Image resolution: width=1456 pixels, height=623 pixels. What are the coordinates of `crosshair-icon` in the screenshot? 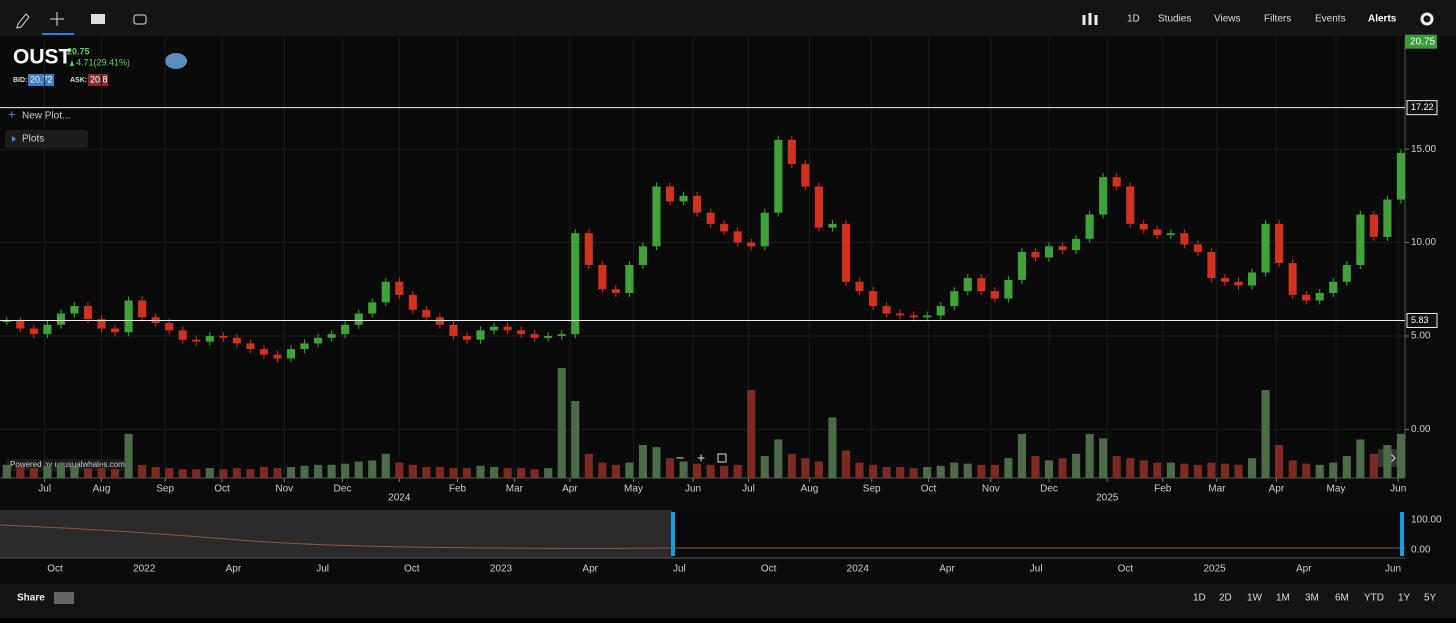 It's located at (57, 19).